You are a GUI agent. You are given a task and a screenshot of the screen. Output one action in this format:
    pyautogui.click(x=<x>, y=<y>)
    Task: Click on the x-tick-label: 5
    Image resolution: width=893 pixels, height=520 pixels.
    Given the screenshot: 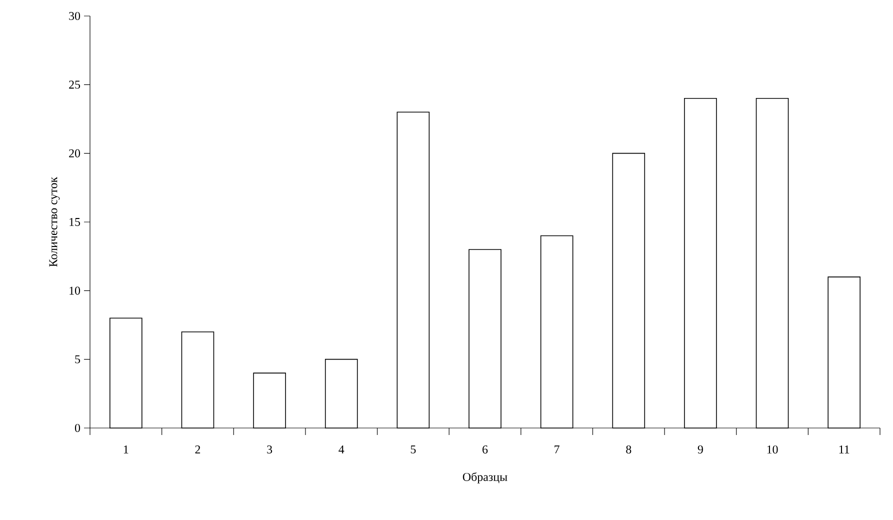 What is the action you would take?
    pyautogui.click(x=413, y=449)
    